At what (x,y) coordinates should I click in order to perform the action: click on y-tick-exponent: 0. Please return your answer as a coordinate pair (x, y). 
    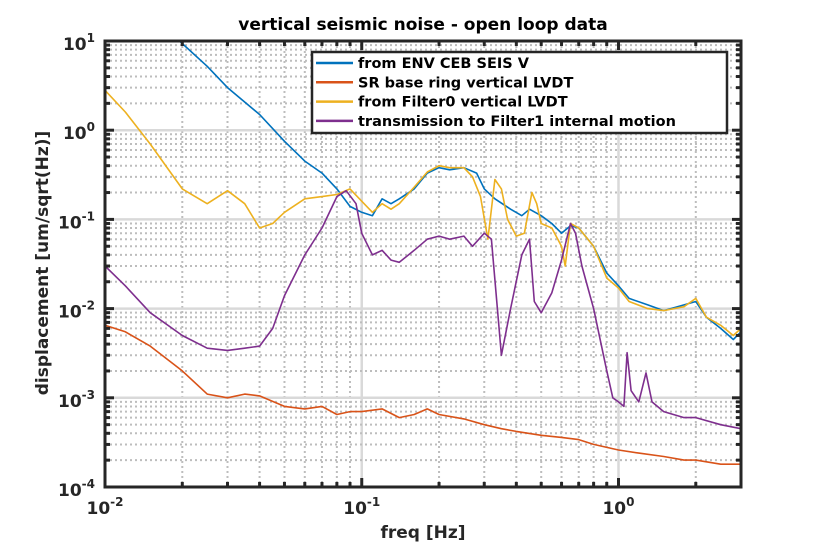
    Looking at the image, I should click on (91, 127).